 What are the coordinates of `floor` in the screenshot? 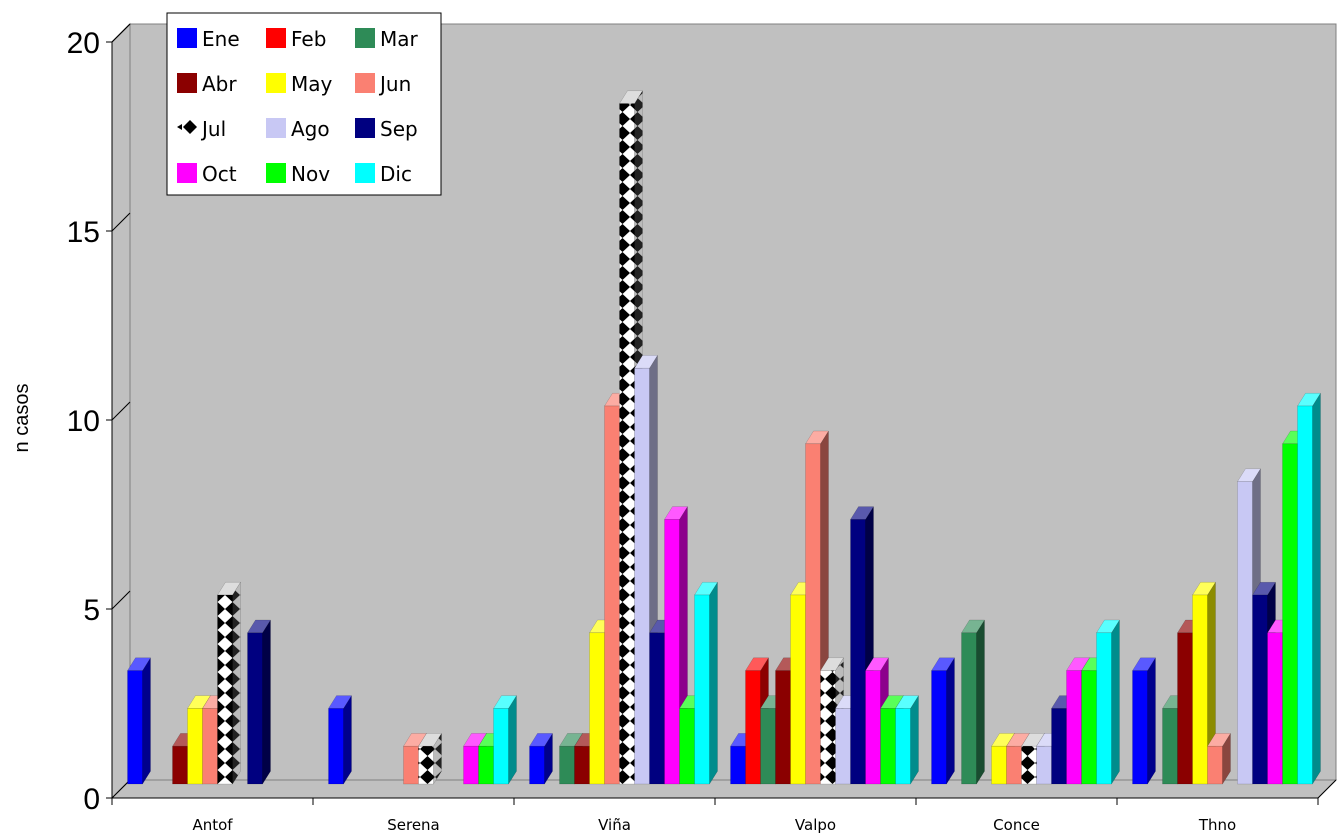 It's located at (724, 789).